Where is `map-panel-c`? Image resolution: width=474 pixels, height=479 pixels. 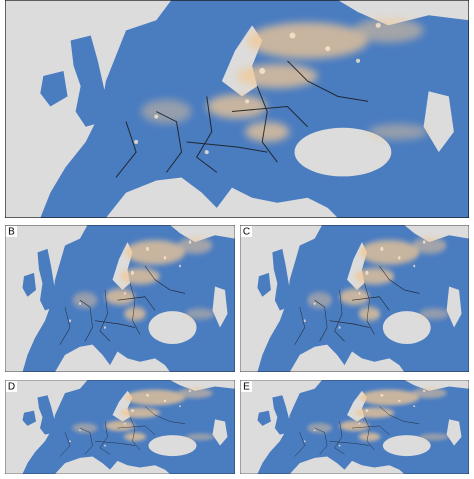 map-panel-c is located at coordinates (354, 298).